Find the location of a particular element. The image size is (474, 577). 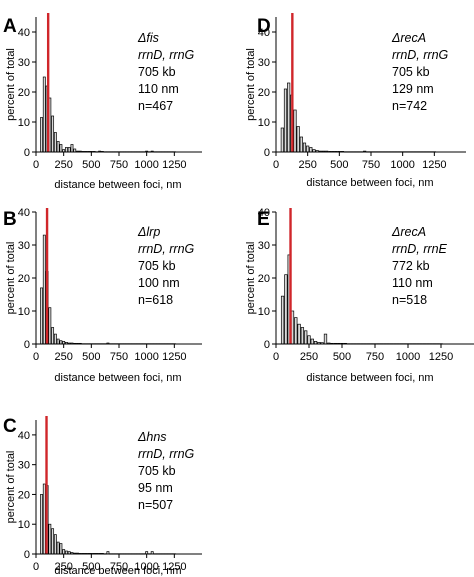

annotation-line: rrnD, rrnE is located at coordinates (420, 249).